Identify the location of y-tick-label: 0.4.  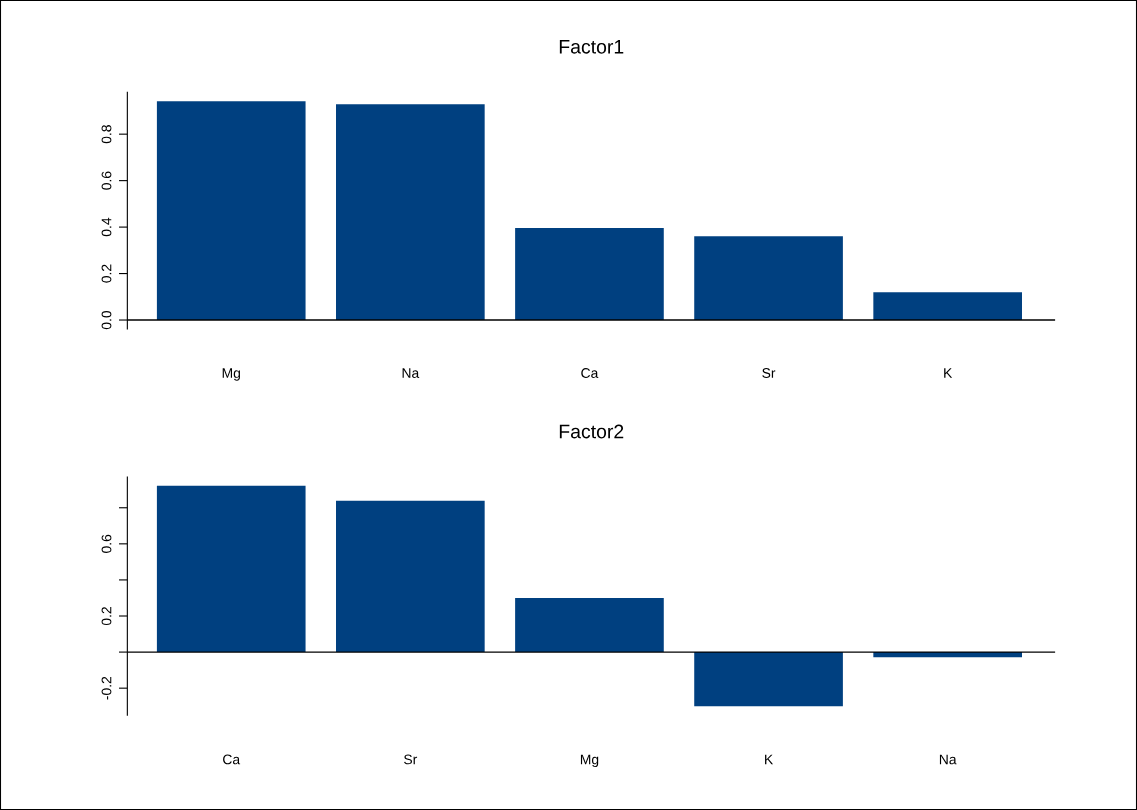
(106, 227).